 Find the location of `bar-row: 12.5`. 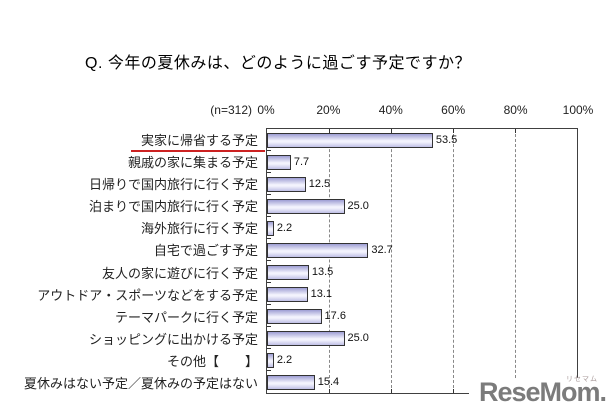

bar-row: 12.5 is located at coordinates (422, 184).